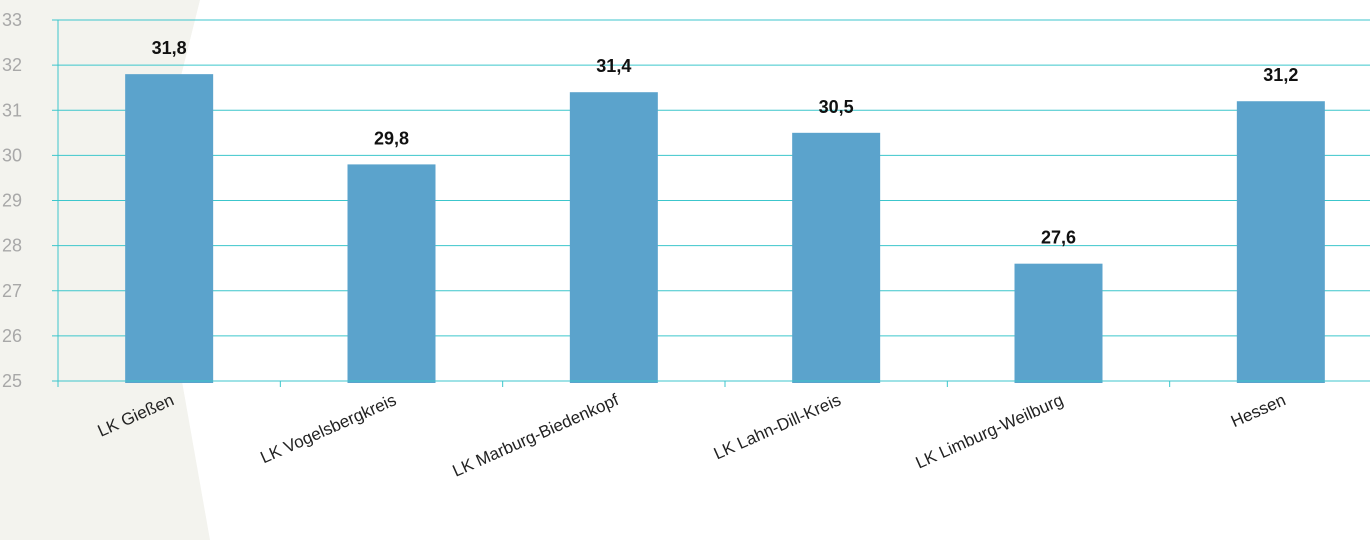 Image resolution: width=1370 pixels, height=540 pixels. What do you see at coordinates (12, 65) in the screenshot?
I see `y-tick-label: 32` at bounding box center [12, 65].